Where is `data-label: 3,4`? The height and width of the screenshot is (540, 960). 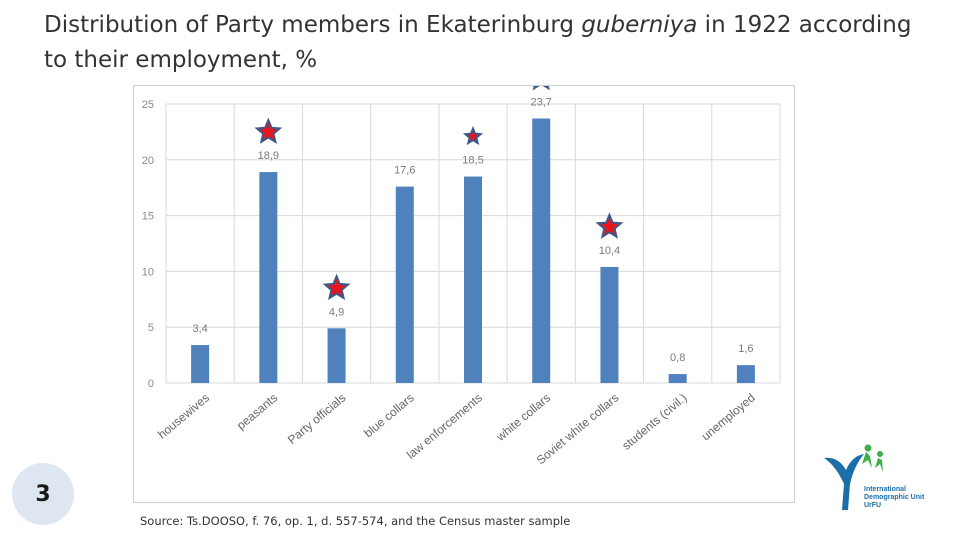
data-label: 3,4 is located at coordinates (199, 329).